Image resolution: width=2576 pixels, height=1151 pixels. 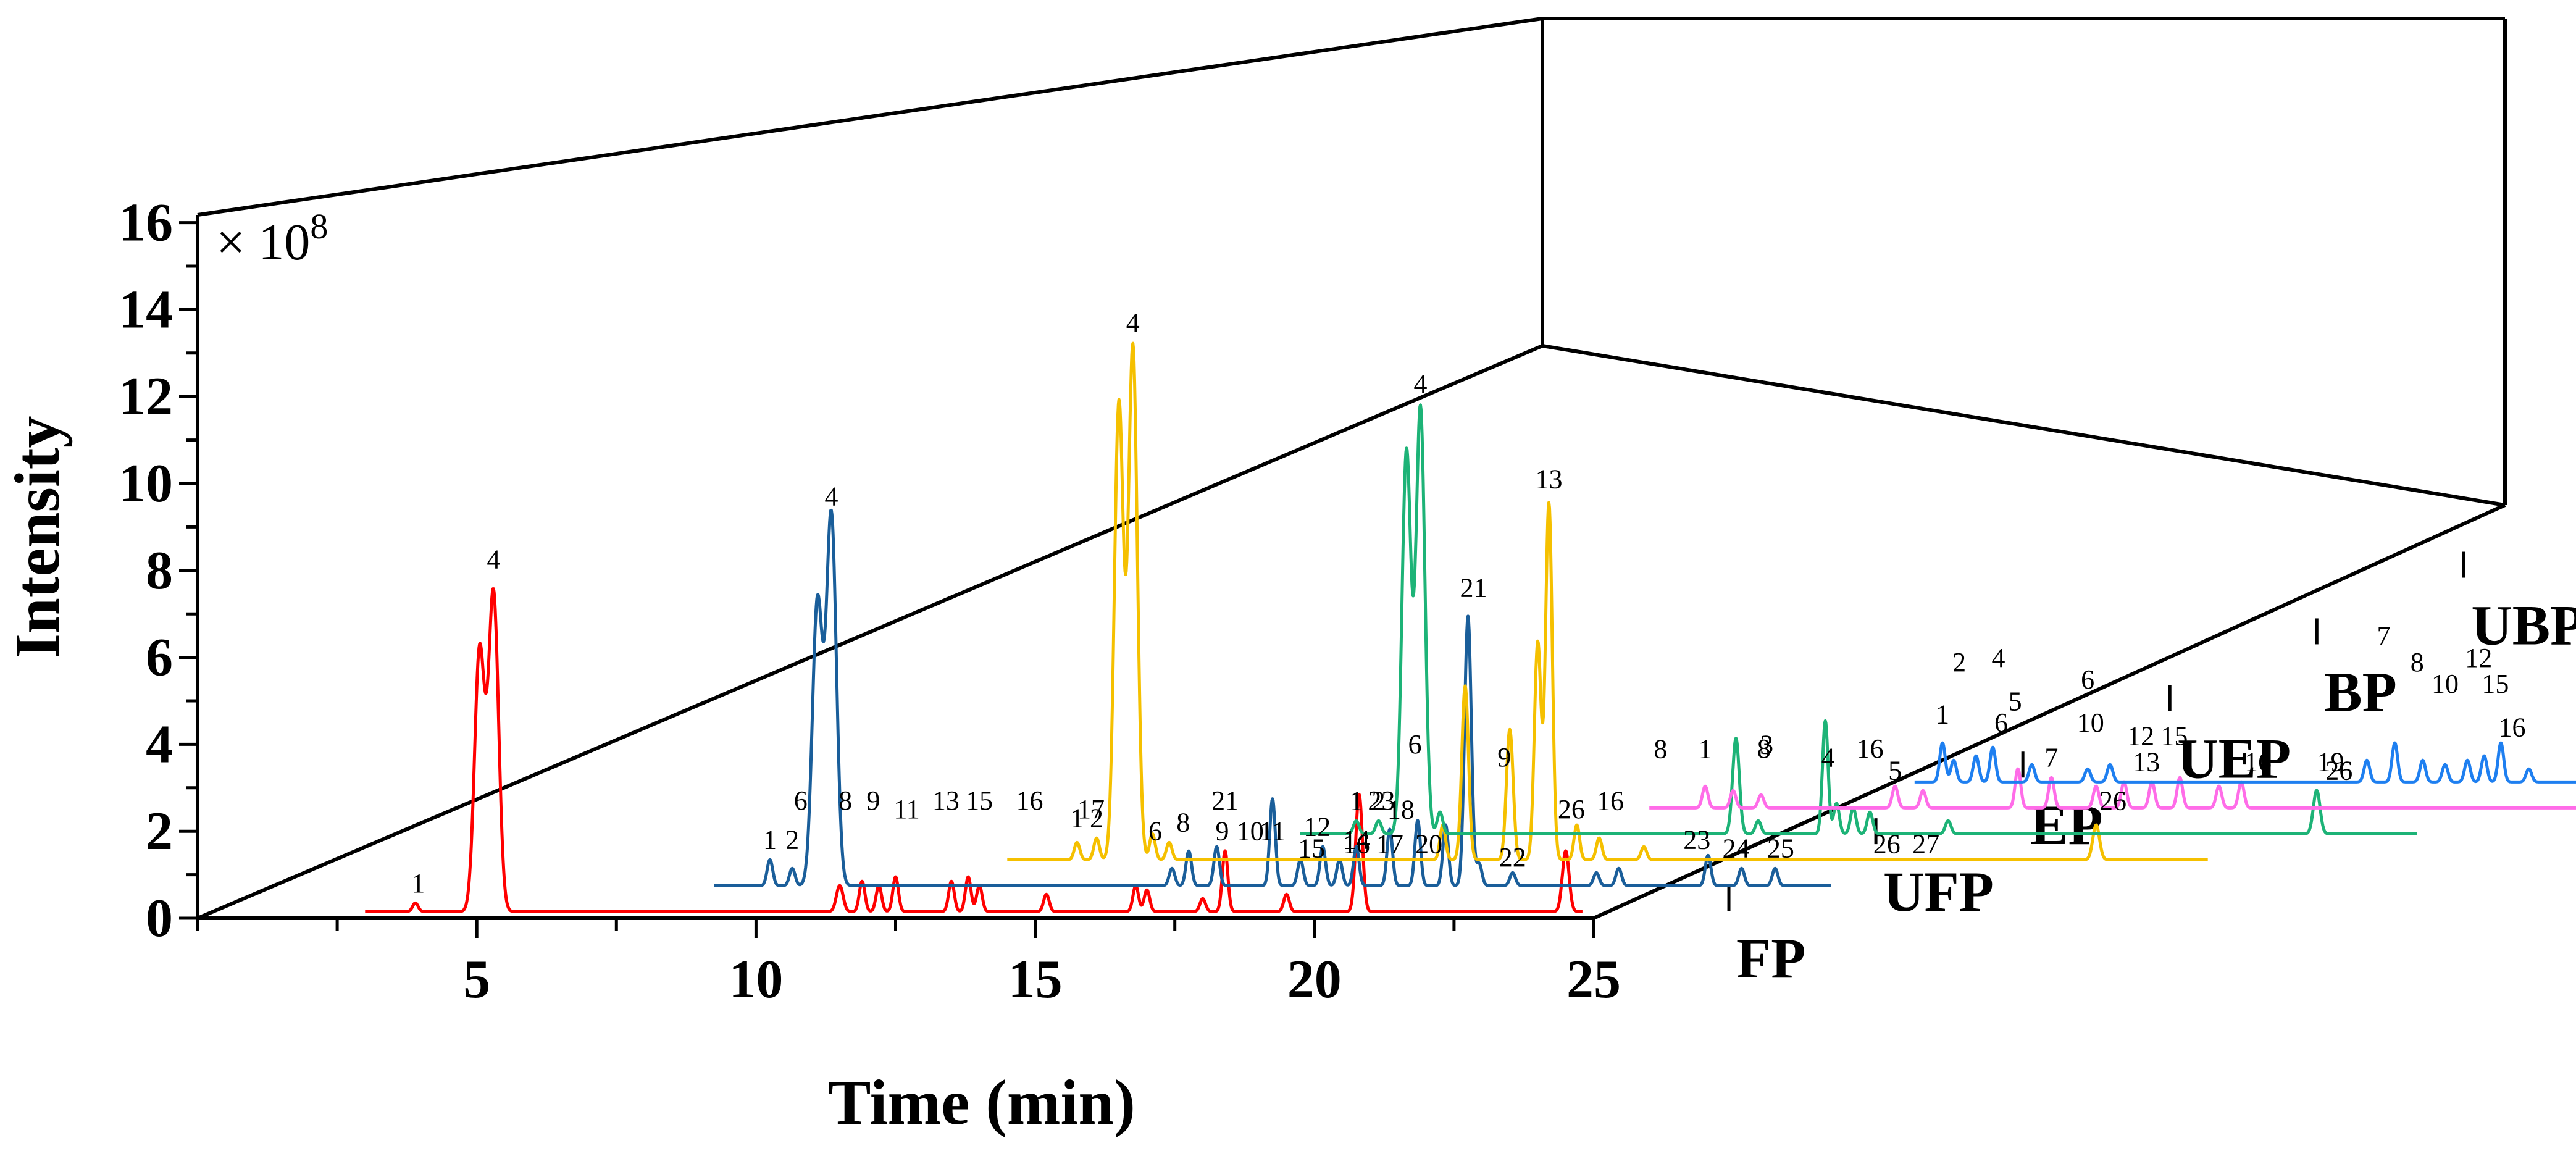 What do you see at coordinates (159, 658) in the screenshot?
I see `y-tick-label: 6` at bounding box center [159, 658].